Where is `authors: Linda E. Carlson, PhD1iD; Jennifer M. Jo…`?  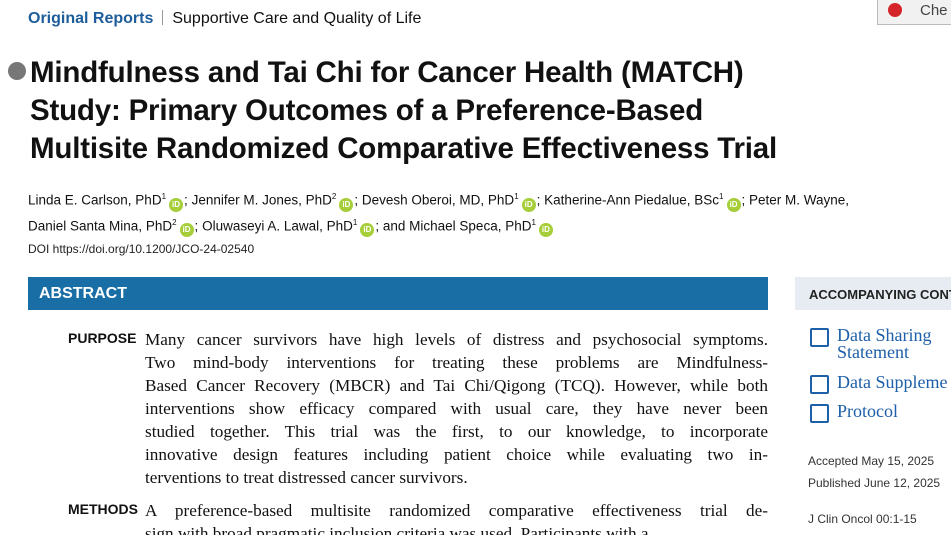 authors: Linda E. Carlson, PhD1iD; Jennifer M. Jo… is located at coordinates (489, 211).